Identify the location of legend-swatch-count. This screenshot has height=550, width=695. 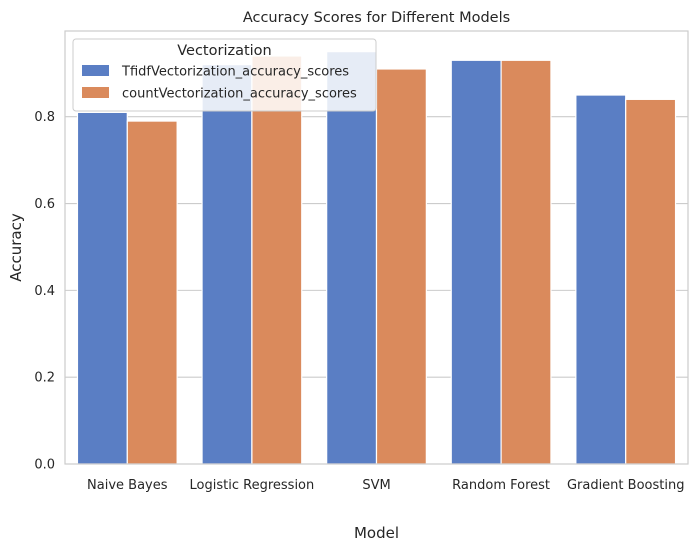
(95, 92).